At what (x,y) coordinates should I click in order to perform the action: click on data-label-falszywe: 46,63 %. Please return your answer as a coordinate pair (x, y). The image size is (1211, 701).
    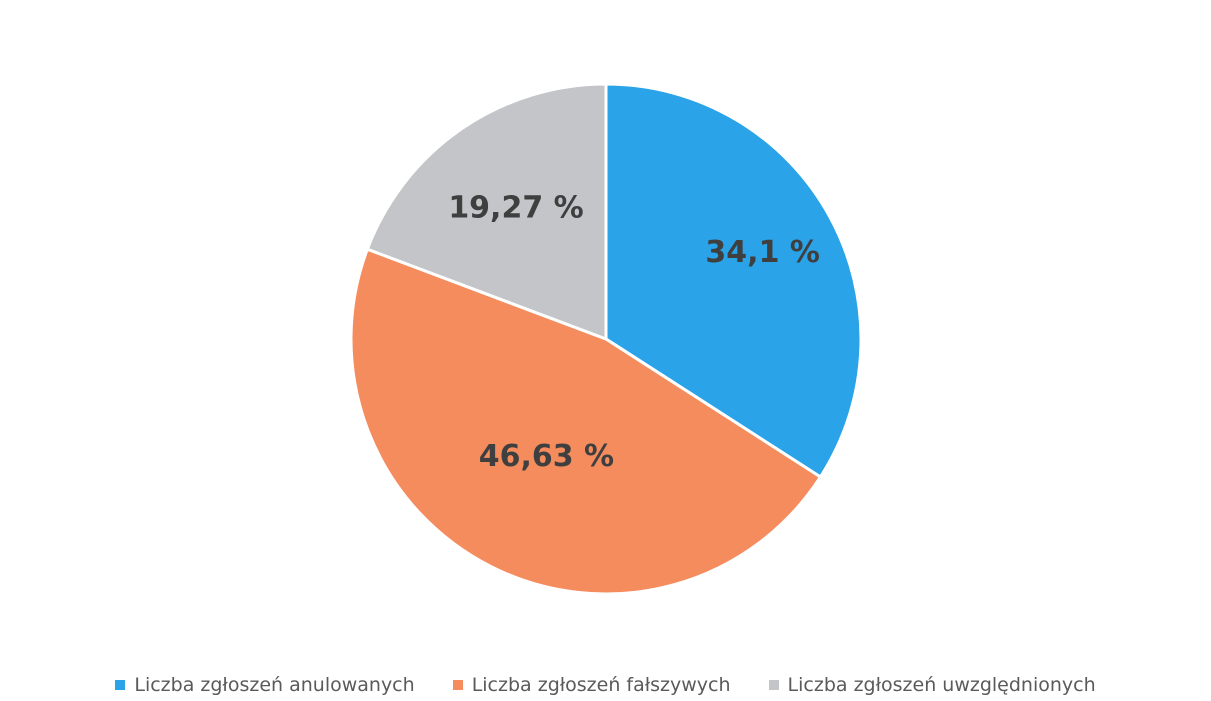
    Looking at the image, I should click on (546, 456).